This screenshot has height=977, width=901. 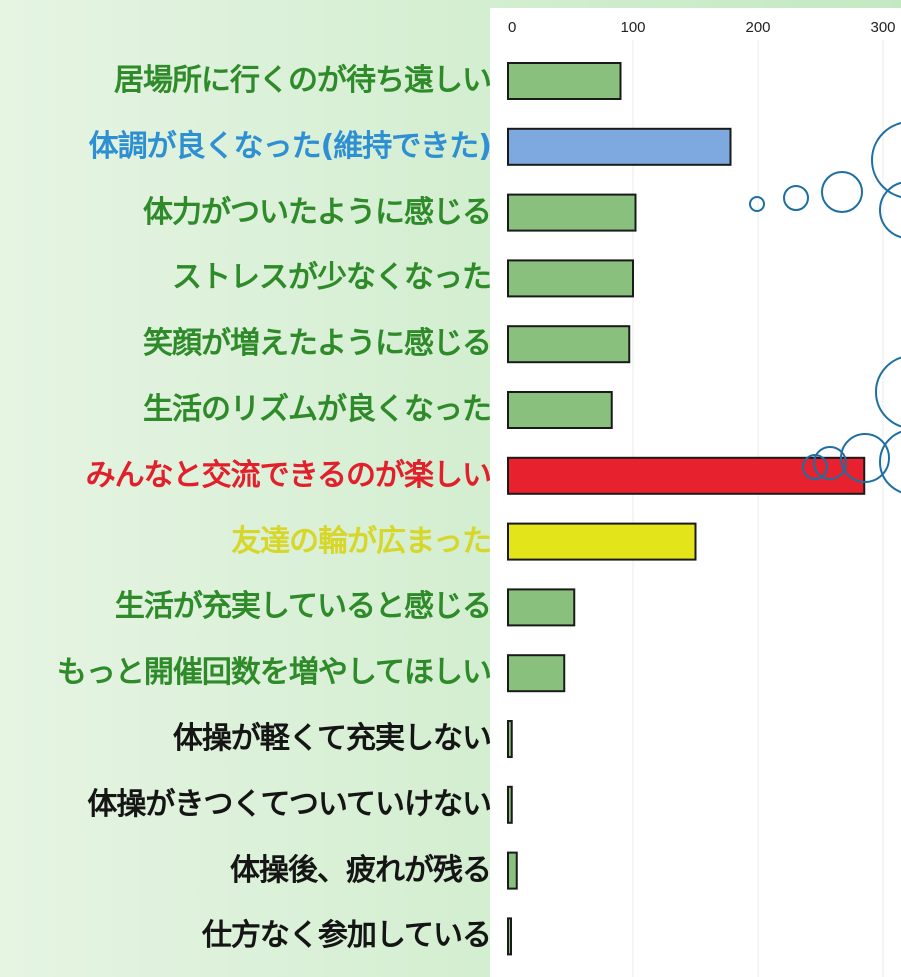 What do you see at coordinates (512, 27) in the screenshot?
I see `x-tick-label: 0` at bounding box center [512, 27].